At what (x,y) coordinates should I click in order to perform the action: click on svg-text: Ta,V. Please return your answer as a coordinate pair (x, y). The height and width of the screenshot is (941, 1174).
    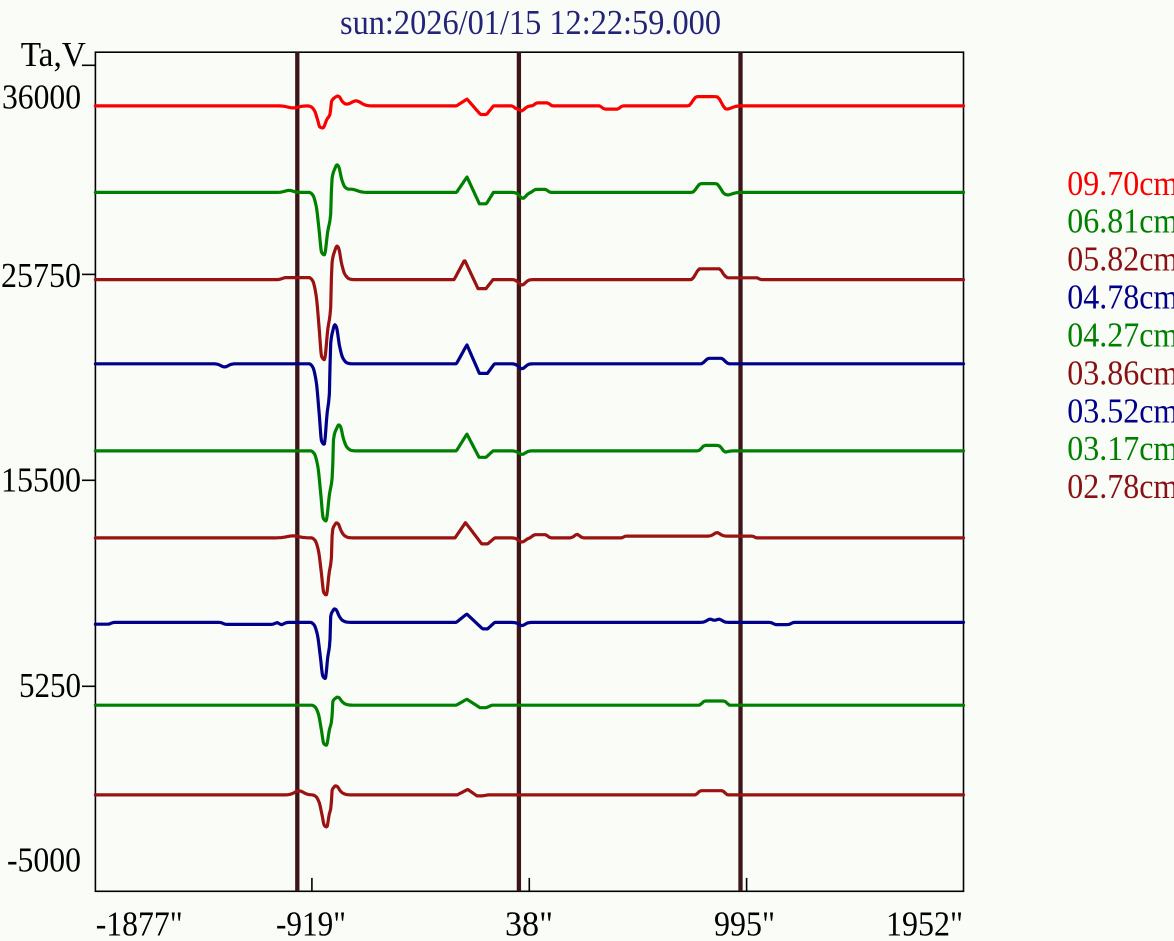
    Looking at the image, I should click on (53, 54).